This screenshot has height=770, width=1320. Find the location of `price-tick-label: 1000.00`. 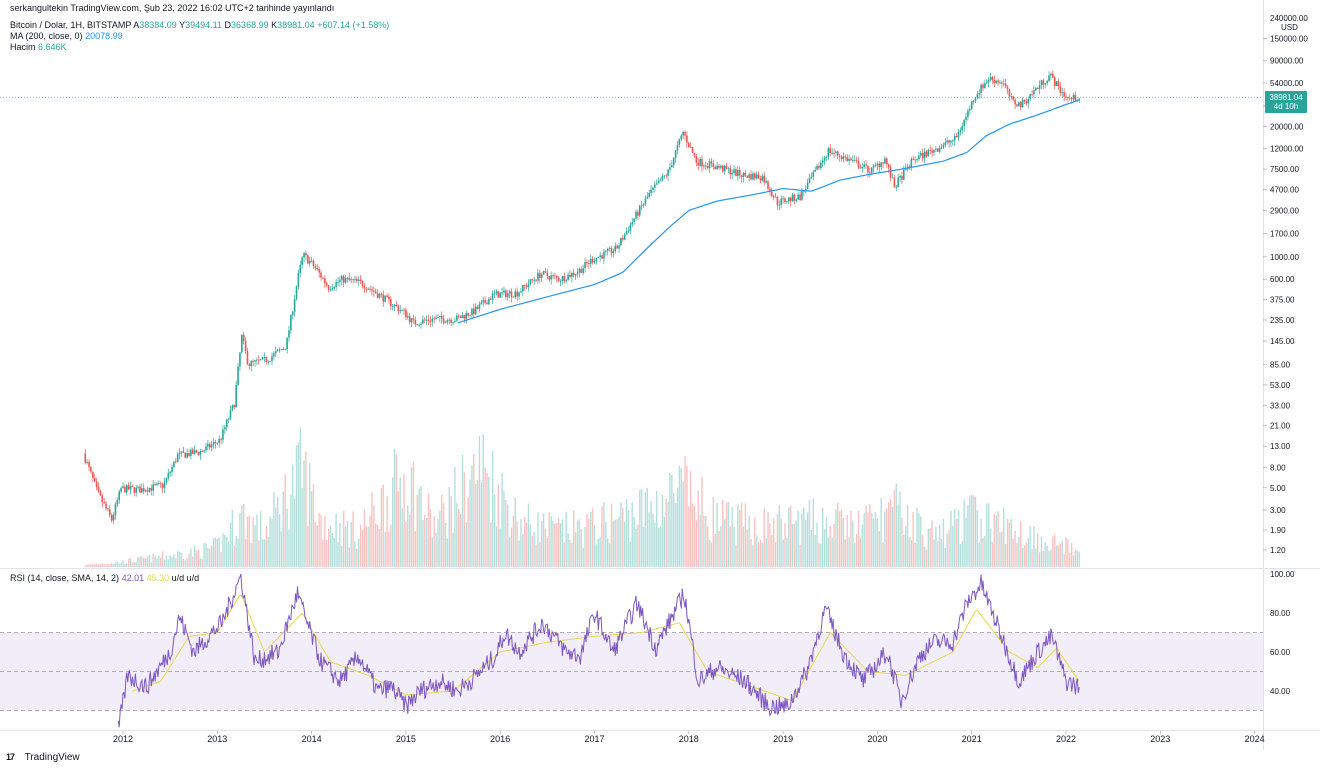

price-tick-label: 1000.00 is located at coordinates (1284, 257).